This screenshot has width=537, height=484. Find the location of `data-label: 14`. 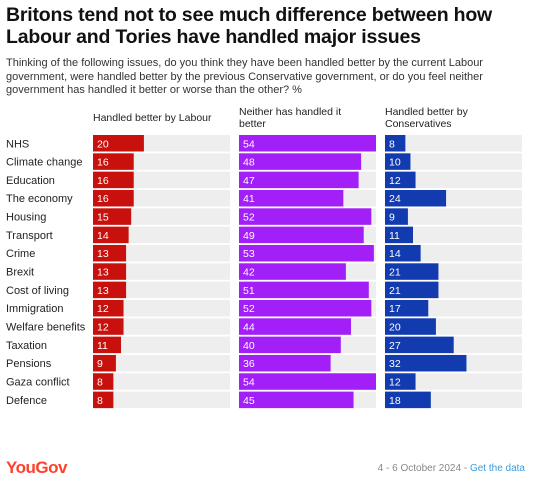

data-label: 14 is located at coordinates (103, 236).